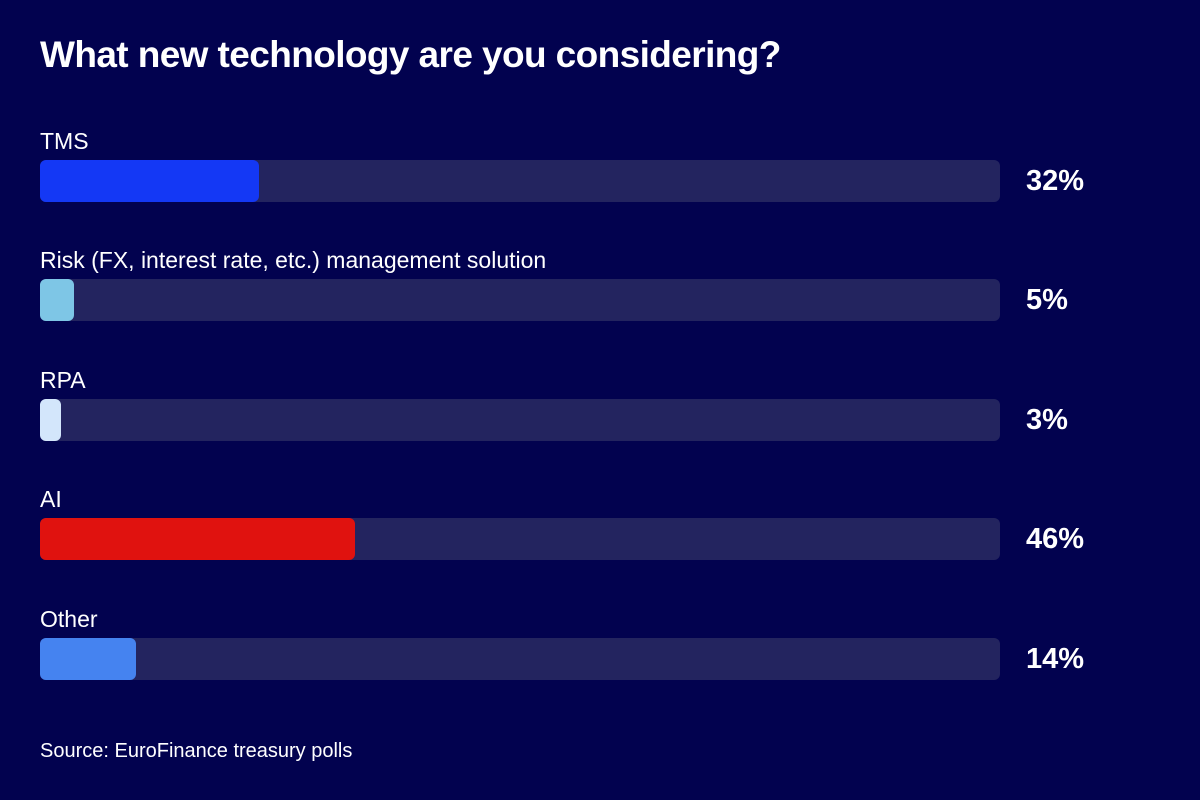 The width and height of the screenshot is (1200, 800). I want to click on bar-value-label: 14%, so click(1055, 659).